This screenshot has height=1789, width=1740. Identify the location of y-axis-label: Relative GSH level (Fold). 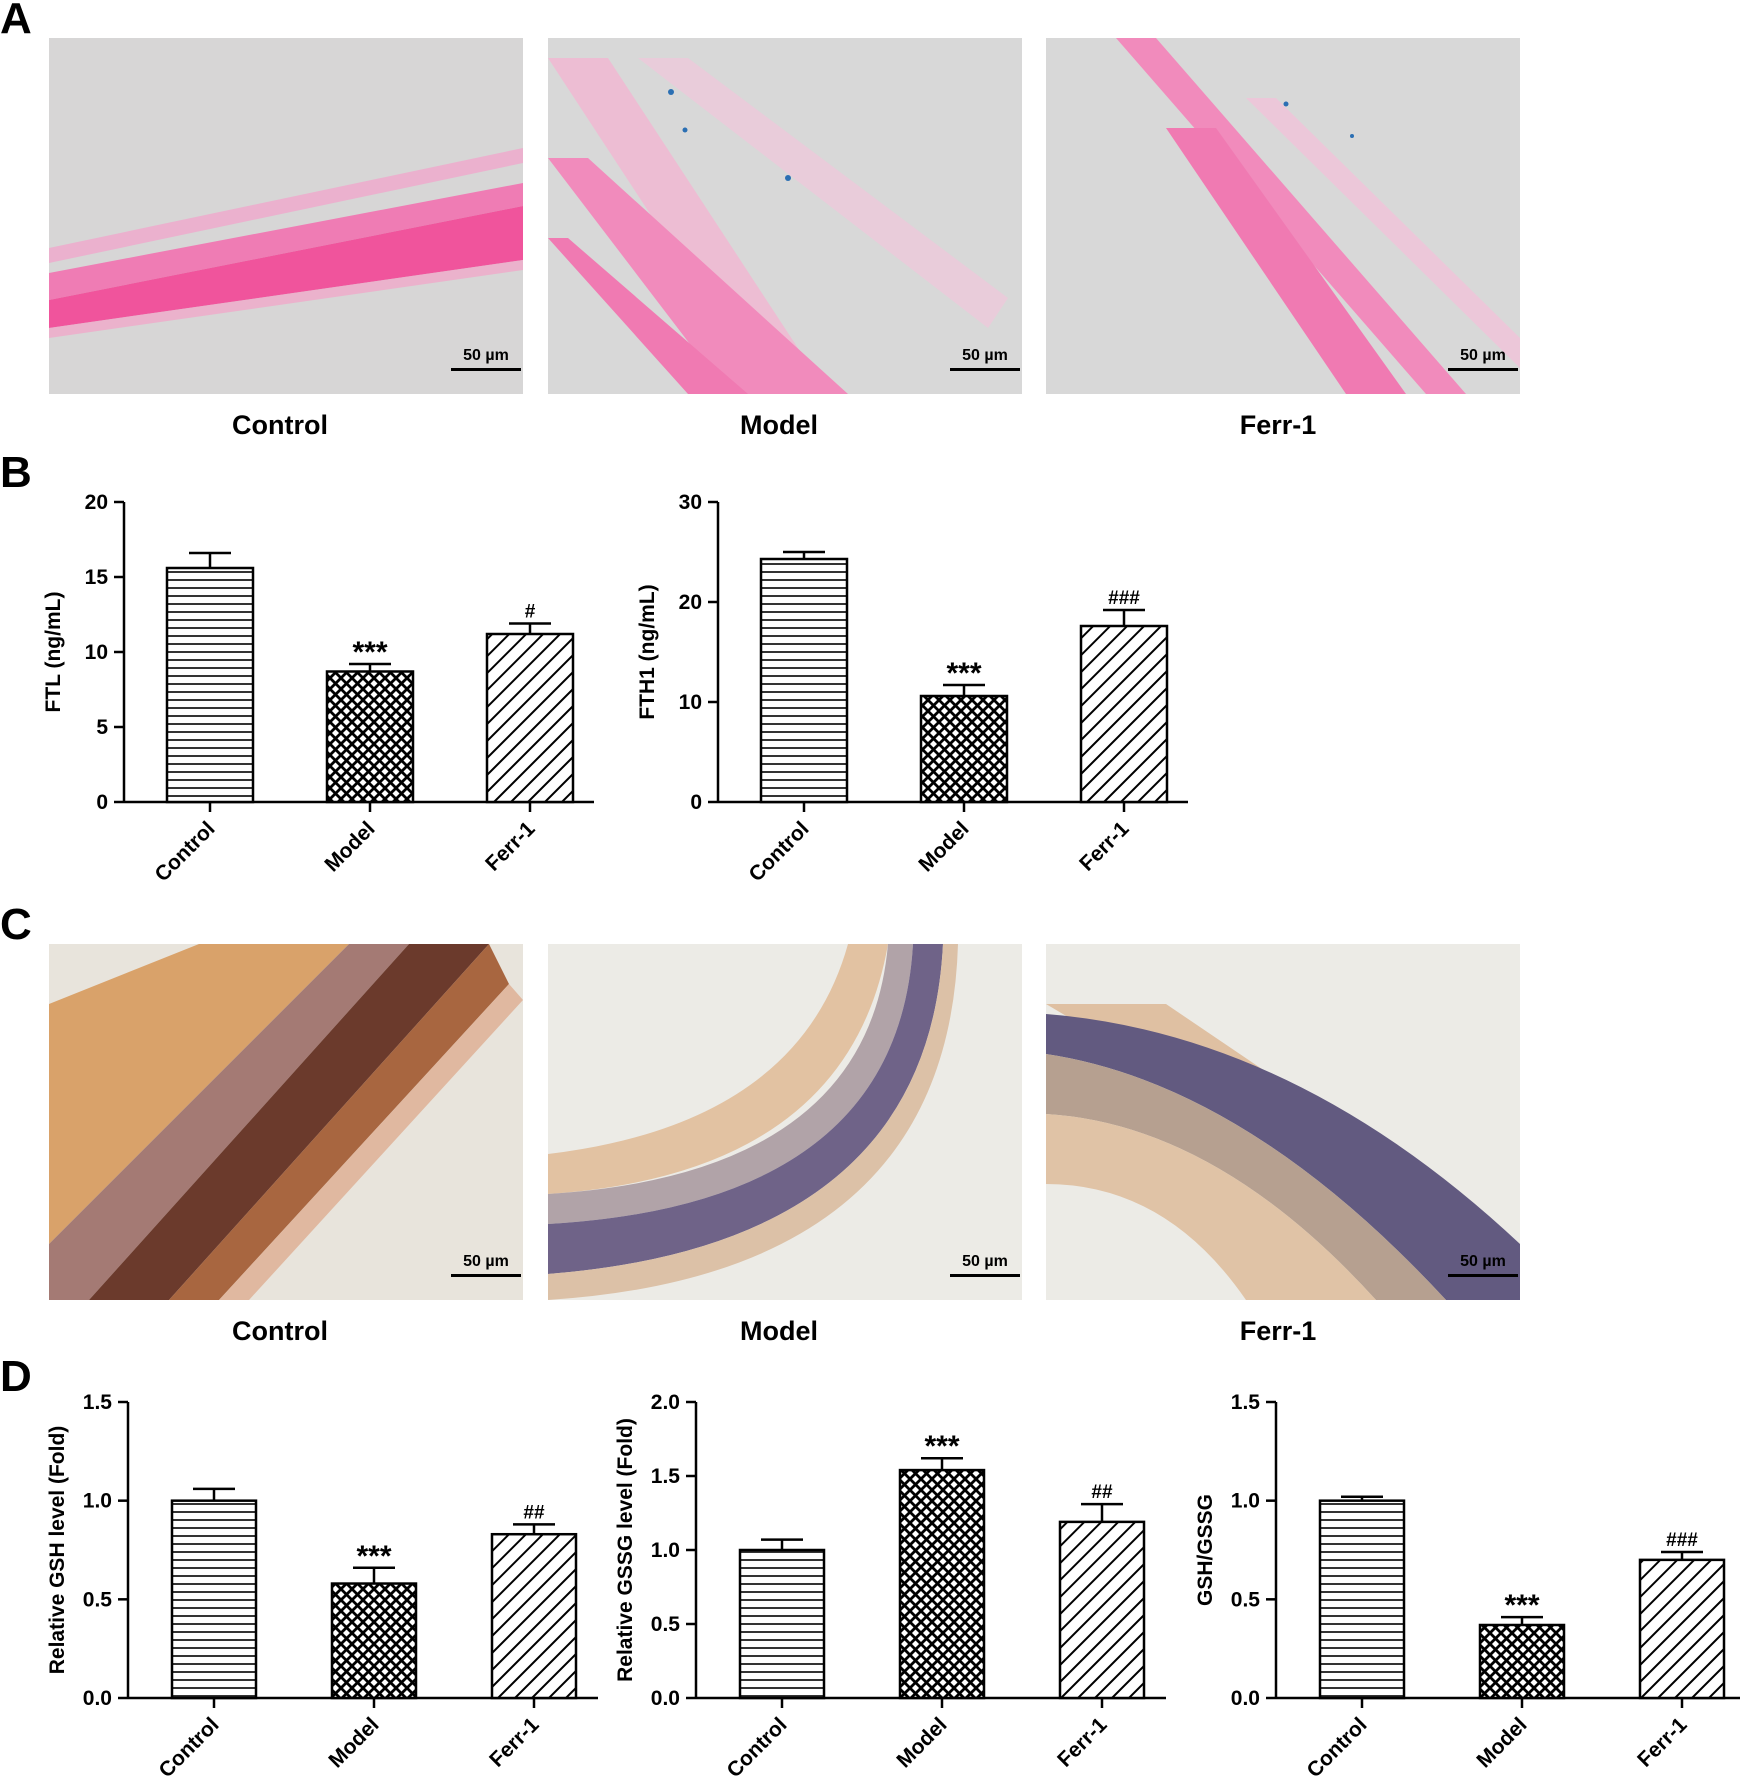
(57, 1550).